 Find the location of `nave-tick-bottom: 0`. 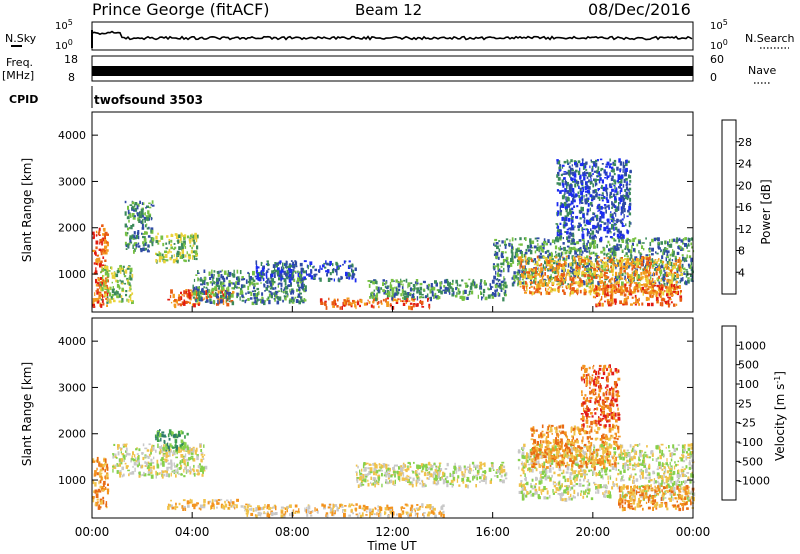

nave-tick-bottom: 0 is located at coordinates (713, 77).